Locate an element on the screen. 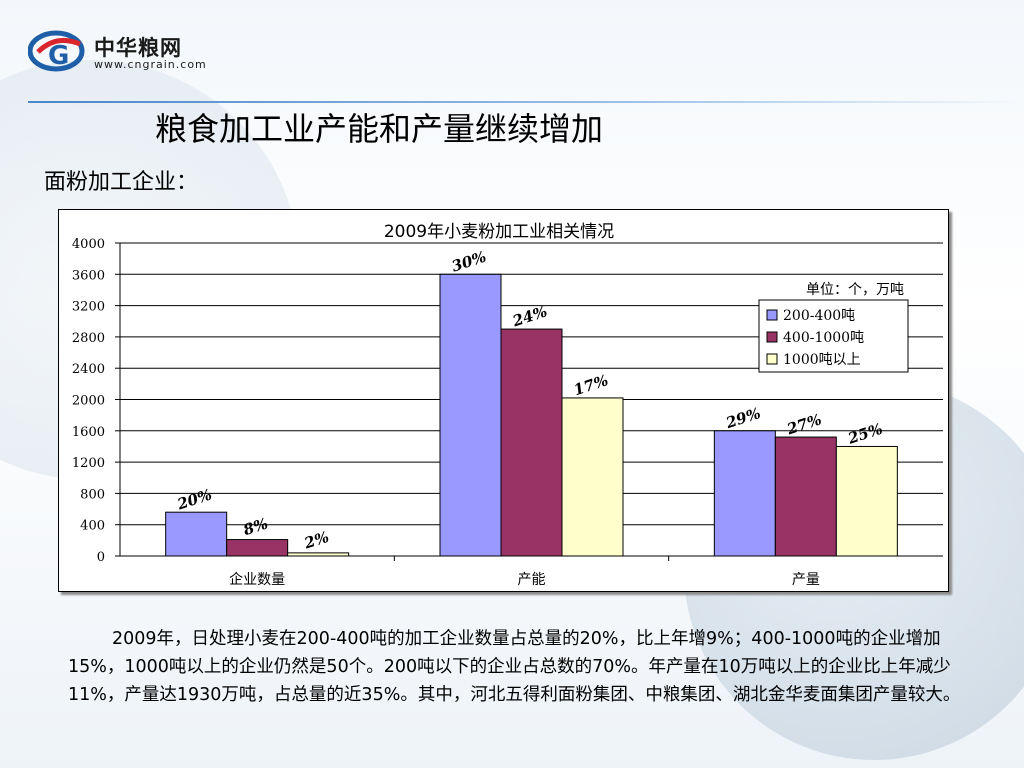  bar-400-1000吨-产量 is located at coordinates (805, 496).